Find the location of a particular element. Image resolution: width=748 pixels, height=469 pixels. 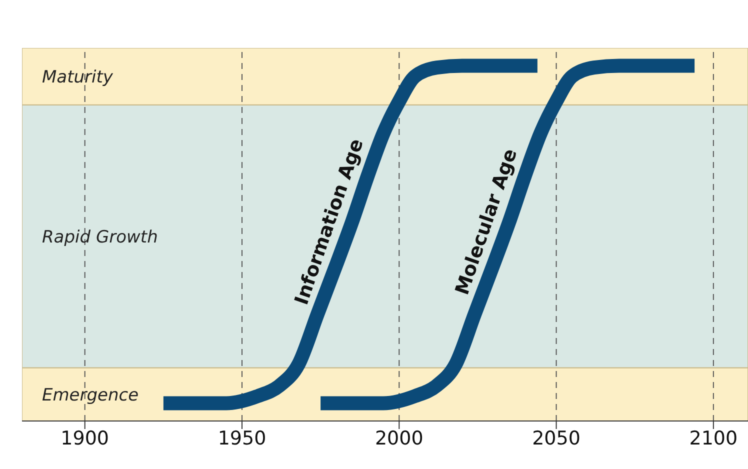

x-tick-label: 1900 is located at coordinates (85, 438).